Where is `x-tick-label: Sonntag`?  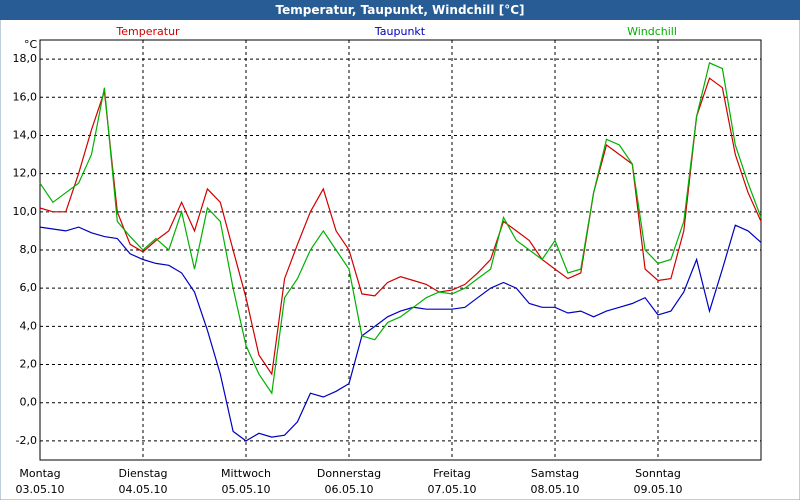
x-tick-label: Sonntag is located at coordinates (658, 473).